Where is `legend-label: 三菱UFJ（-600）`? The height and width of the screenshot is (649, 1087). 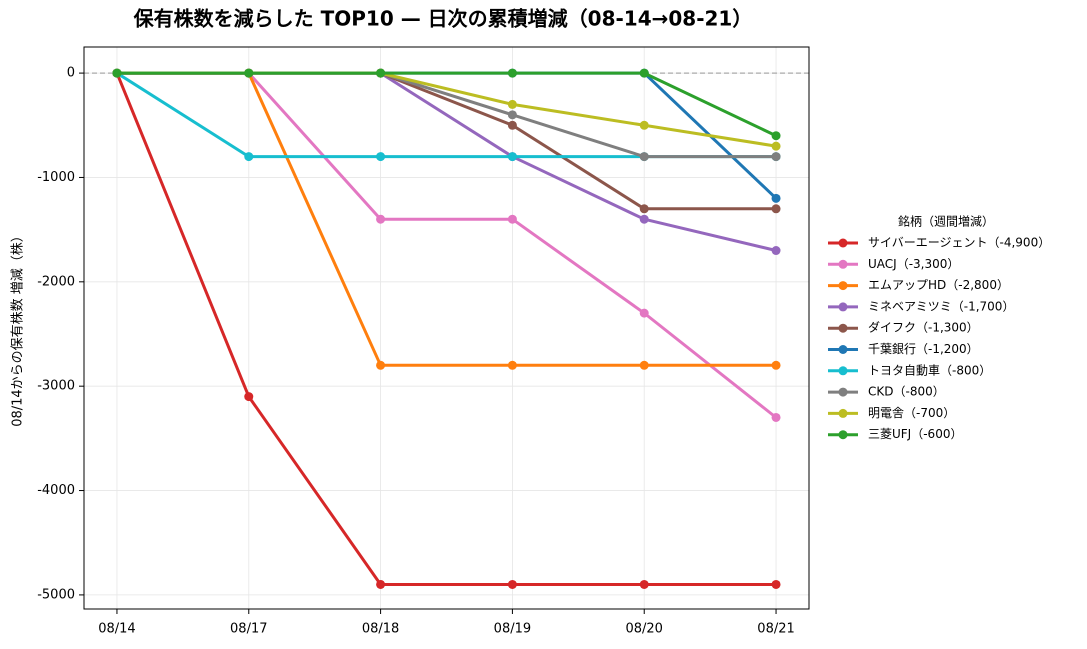
legend-label: 三菱UFJ（-600） is located at coordinates (915, 434).